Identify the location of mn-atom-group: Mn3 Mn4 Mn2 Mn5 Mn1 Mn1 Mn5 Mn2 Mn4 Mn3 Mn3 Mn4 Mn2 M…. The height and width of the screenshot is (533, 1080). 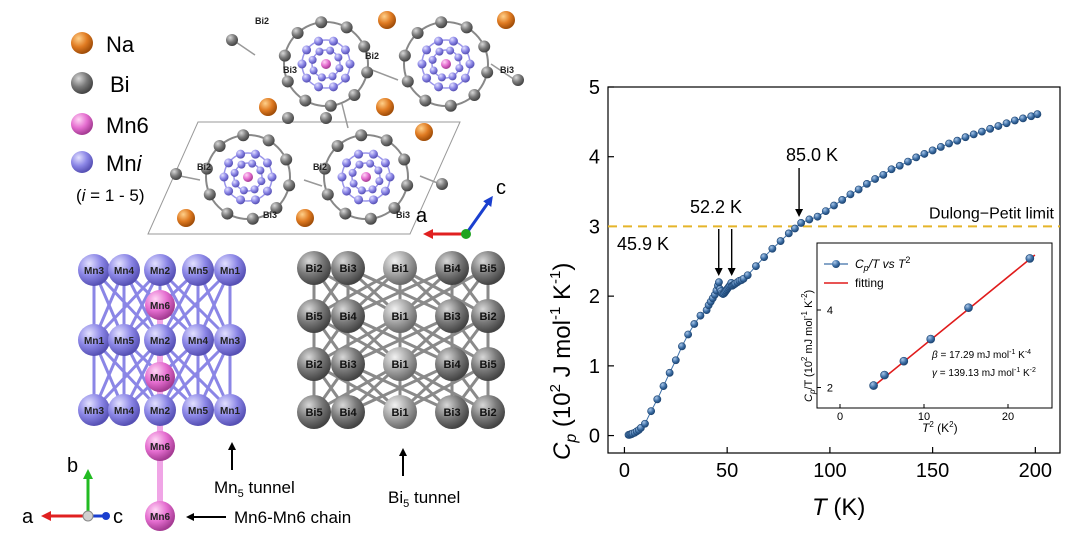
(162, 392).